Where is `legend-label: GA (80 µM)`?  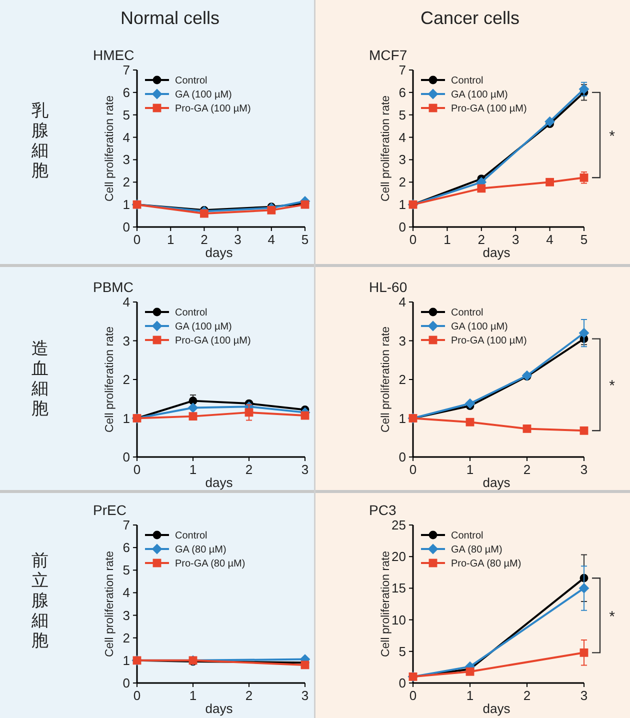 legend-label: GA (80 µM) is located at coordinates (476, 550).